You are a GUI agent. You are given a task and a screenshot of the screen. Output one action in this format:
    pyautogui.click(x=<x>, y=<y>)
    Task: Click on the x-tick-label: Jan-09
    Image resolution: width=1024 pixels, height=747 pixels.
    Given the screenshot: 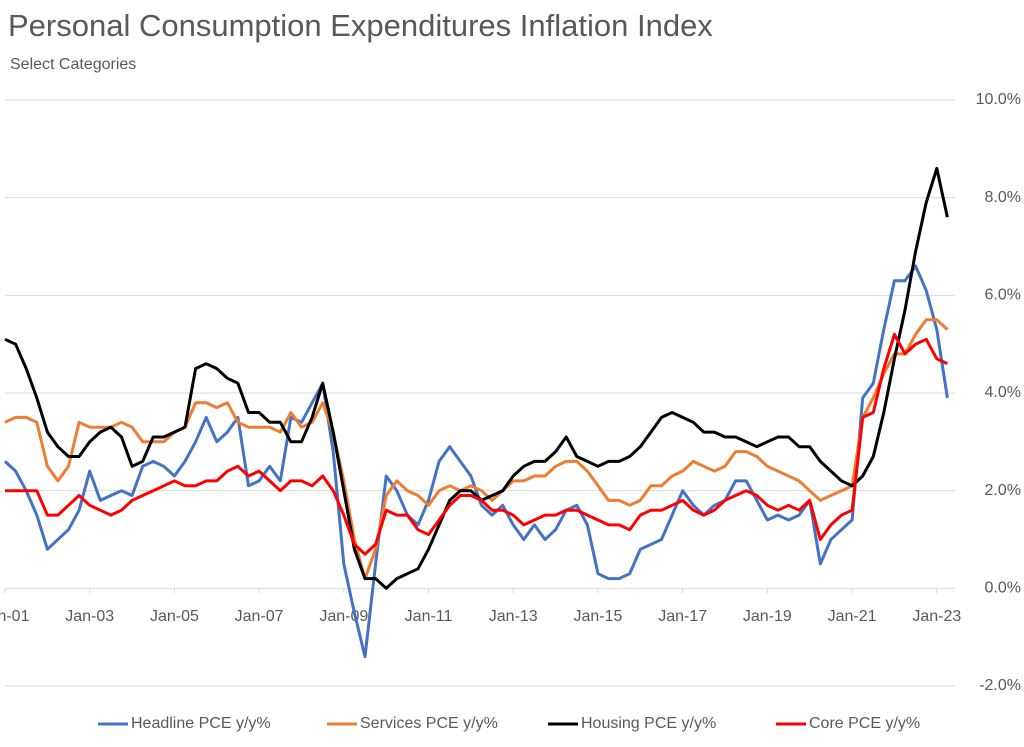 What is the action you would take?
    pyautogui.click(x=343, y=616)
    